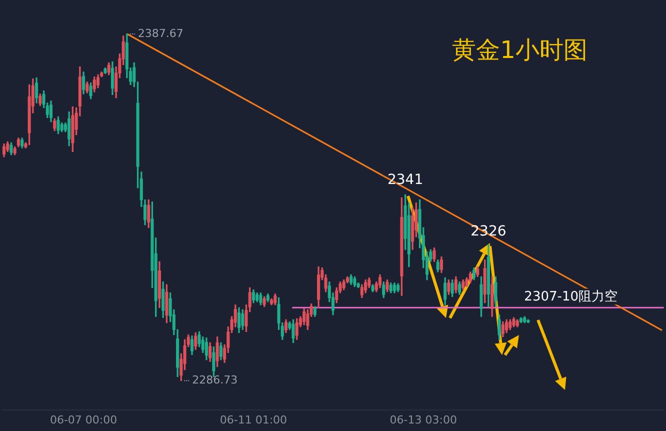 The image size is (666, 431). What do you see at coordinates (215, 380) in the screenshot?
I see `annotation: 2286.73` at bounding box center [215, 380].